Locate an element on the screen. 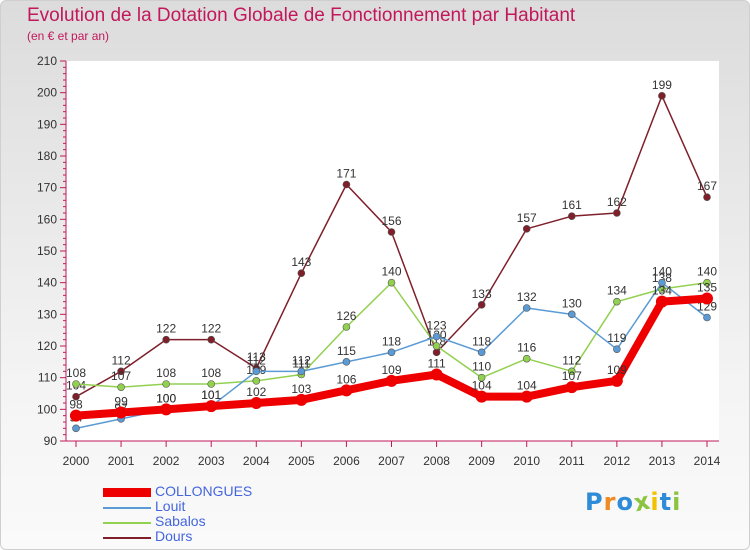 This screenshot has width=750, height=550. legend-label: COLLONGUES is located at coordinates (204, 491).